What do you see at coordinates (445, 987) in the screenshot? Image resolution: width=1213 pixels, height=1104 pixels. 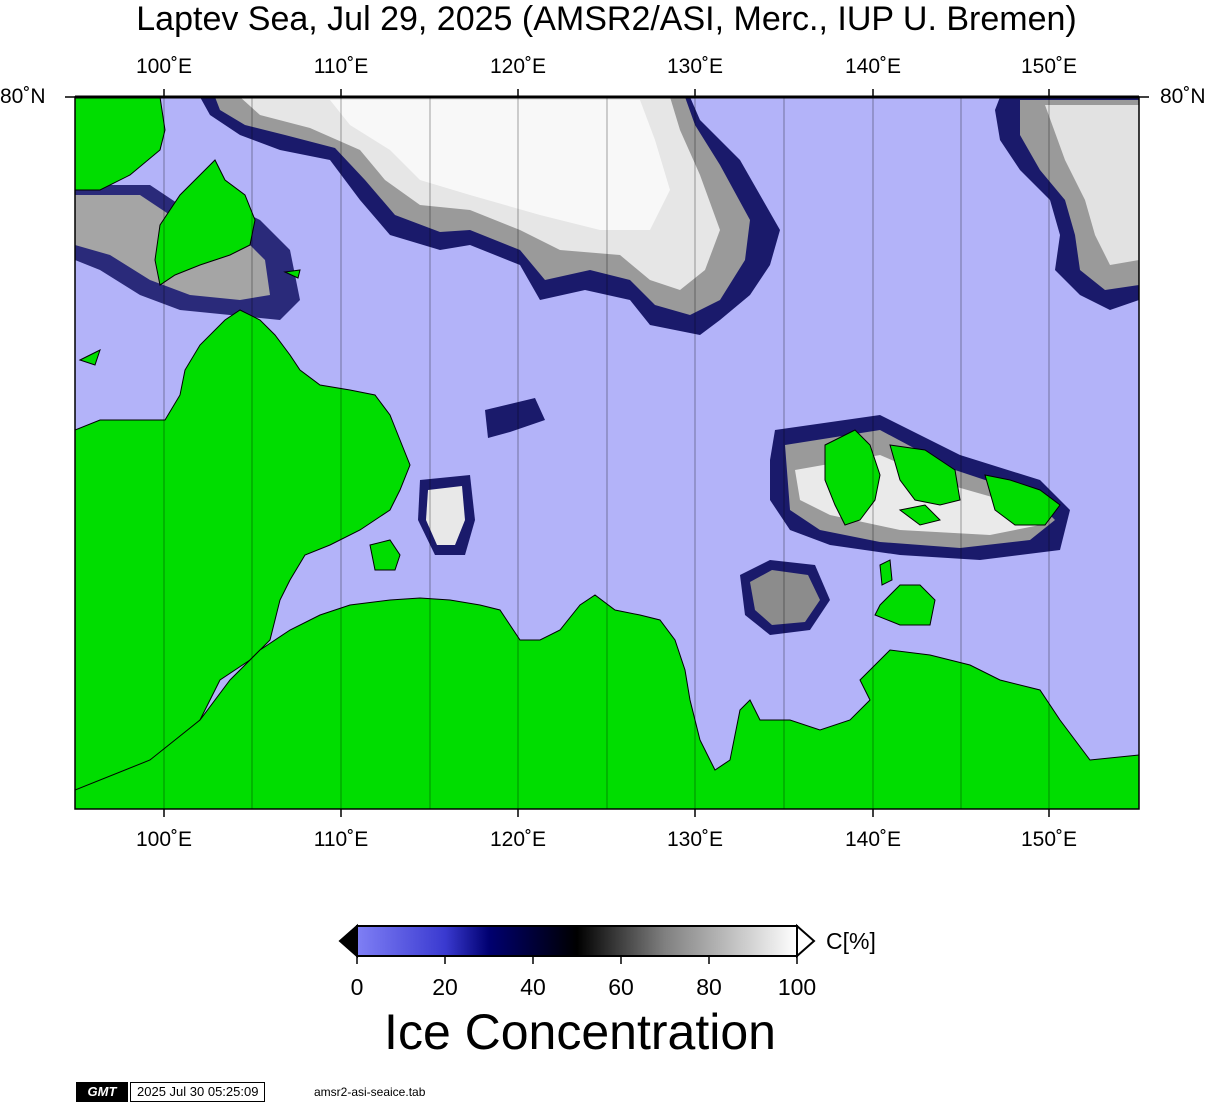 I see `colorbar-tick-20: 20` at bounding box center [445, 987].